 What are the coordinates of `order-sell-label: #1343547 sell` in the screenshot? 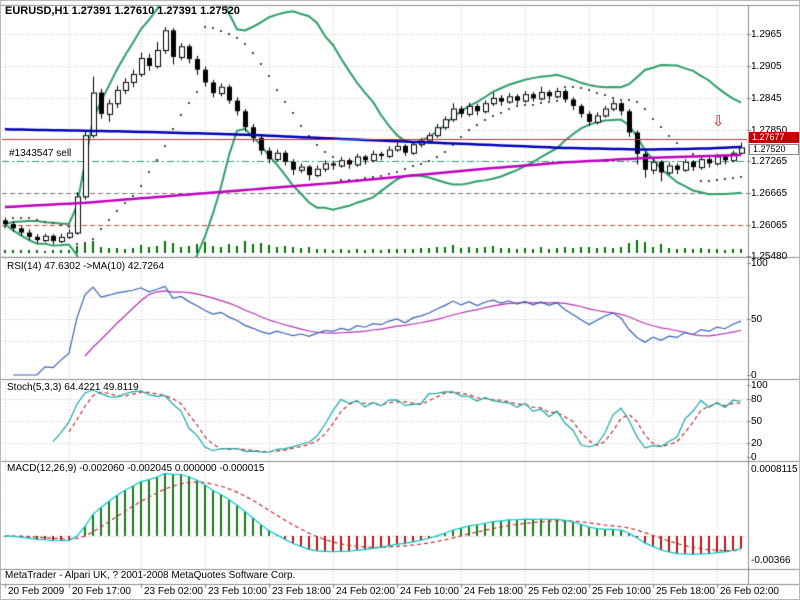 It's located at (40, 153).